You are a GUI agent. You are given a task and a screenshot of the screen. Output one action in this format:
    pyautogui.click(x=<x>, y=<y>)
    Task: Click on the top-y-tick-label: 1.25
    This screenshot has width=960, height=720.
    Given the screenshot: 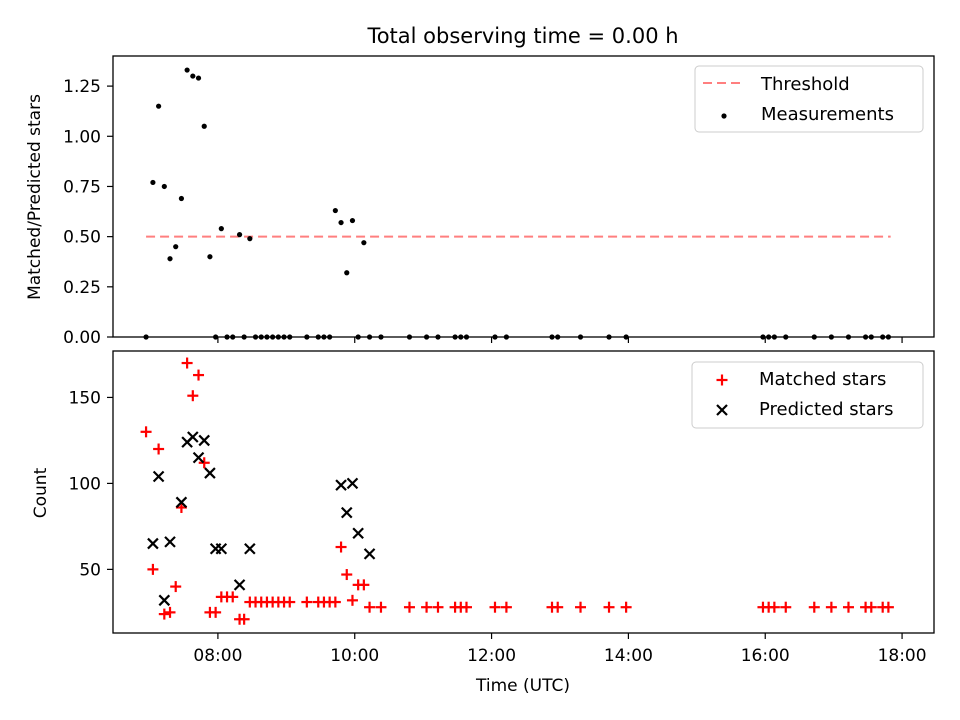 What is the action you would take?
    pyautogui.click(x=82, y=87)
    